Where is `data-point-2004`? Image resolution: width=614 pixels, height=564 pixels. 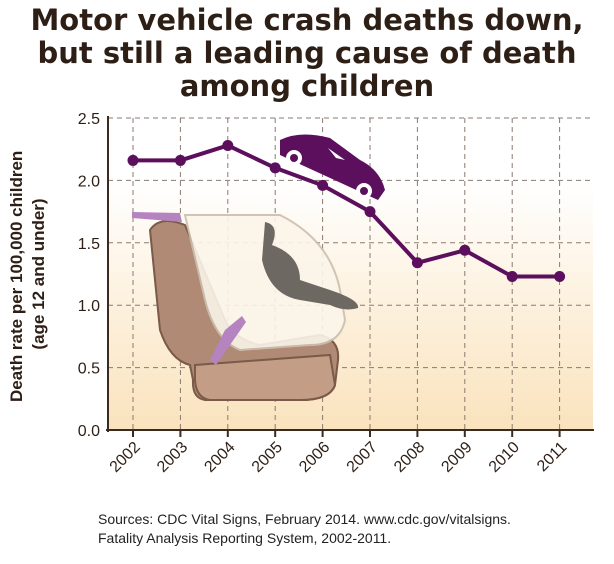
data-point-2004 is located at coordinates (228, 145).